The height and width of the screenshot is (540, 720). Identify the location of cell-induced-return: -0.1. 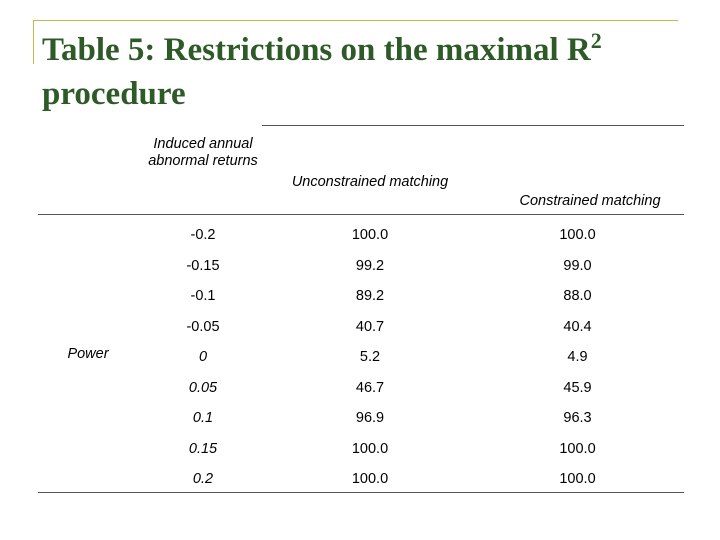
(203, 296).